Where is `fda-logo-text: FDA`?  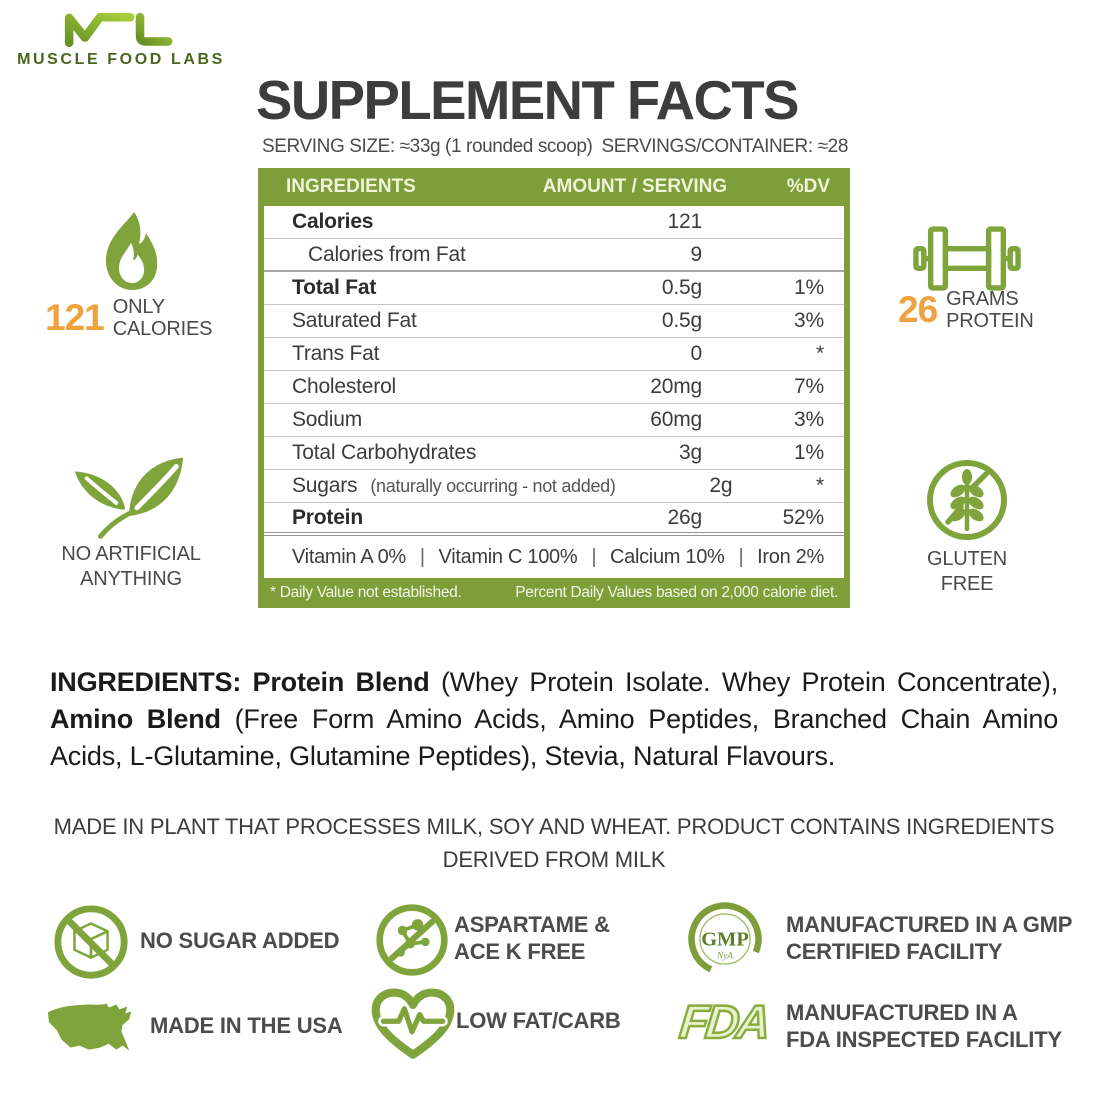 fda-logo-text: FDA is located at coordinates (724, 1022).